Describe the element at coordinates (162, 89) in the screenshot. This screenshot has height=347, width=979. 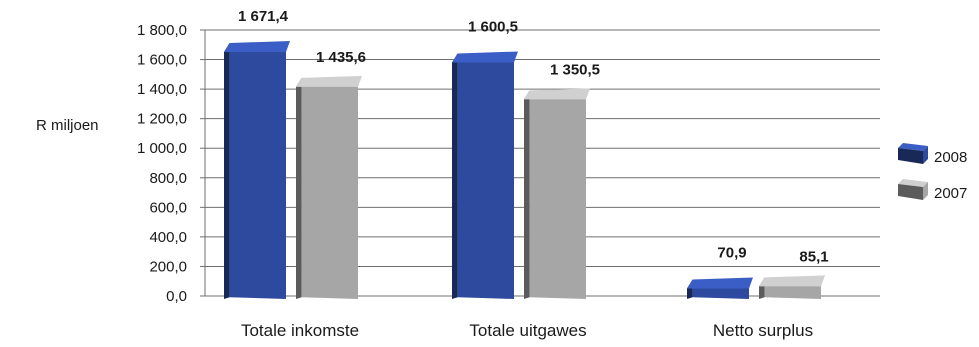
I see `y-tick-label: 1 400,0` at that location.